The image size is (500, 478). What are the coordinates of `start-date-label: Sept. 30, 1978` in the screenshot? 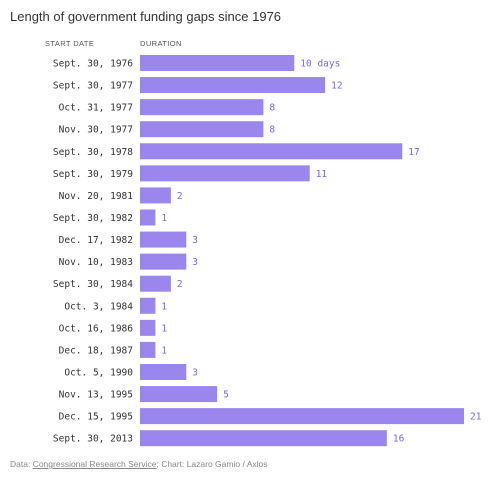 It's located at (93, 152).